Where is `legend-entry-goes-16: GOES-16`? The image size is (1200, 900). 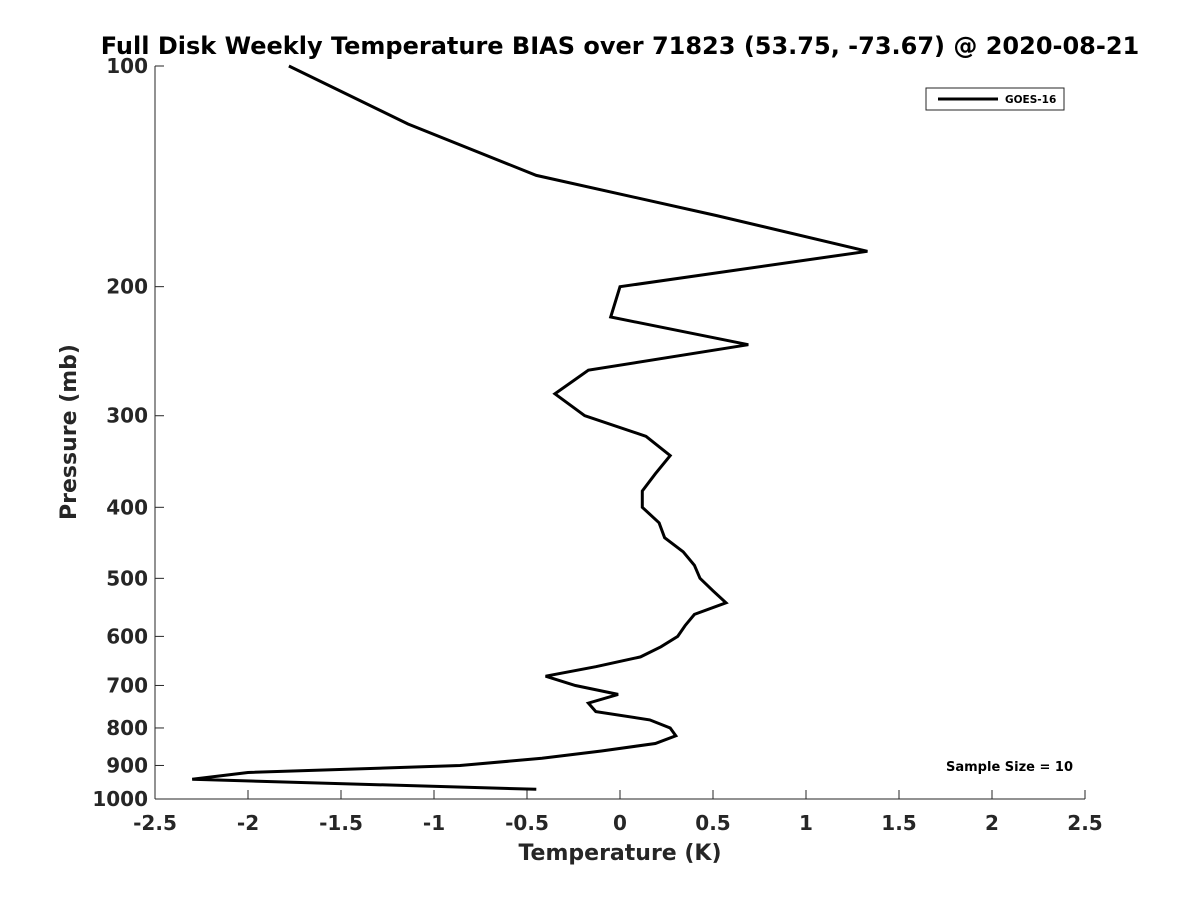
legend-entry-goes-16: GOES-16 is located at coordinates (1030, 100).